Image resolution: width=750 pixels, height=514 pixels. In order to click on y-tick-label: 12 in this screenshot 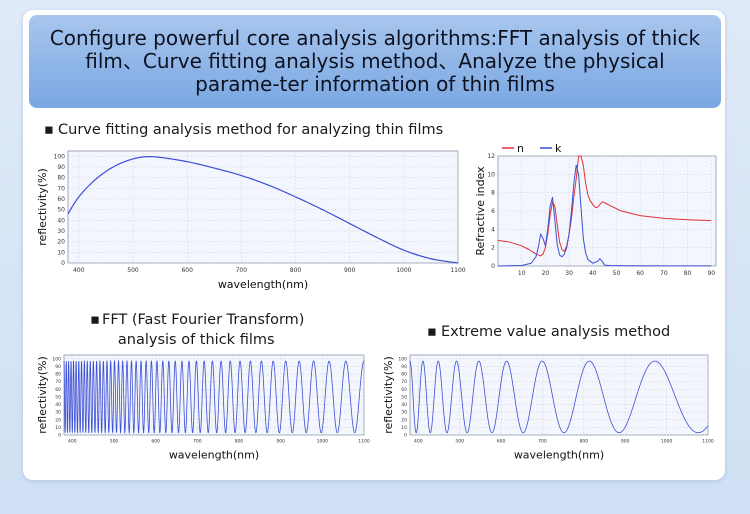, I will do `click(491, 156)`.